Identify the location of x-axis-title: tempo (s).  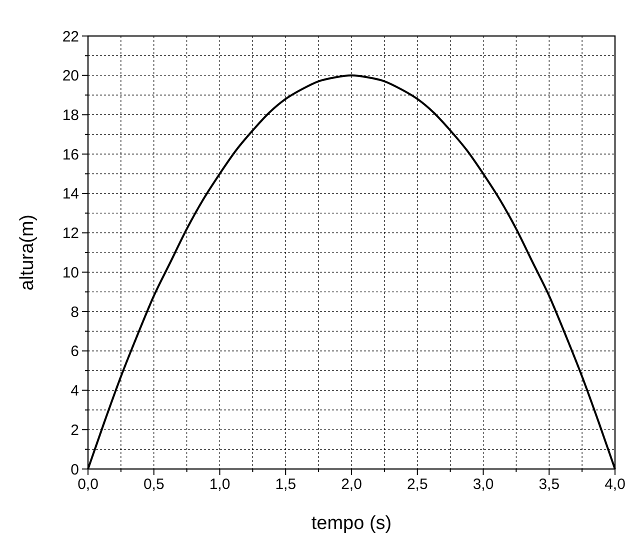
(351, 523).